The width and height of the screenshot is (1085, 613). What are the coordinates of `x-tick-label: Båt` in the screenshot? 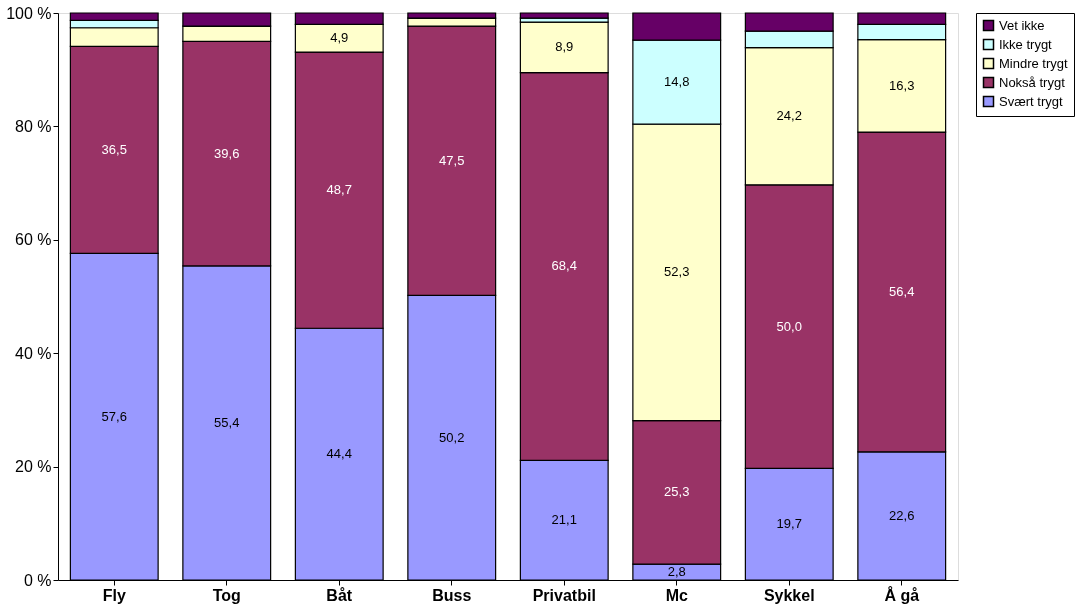 It's located at (339, 595).